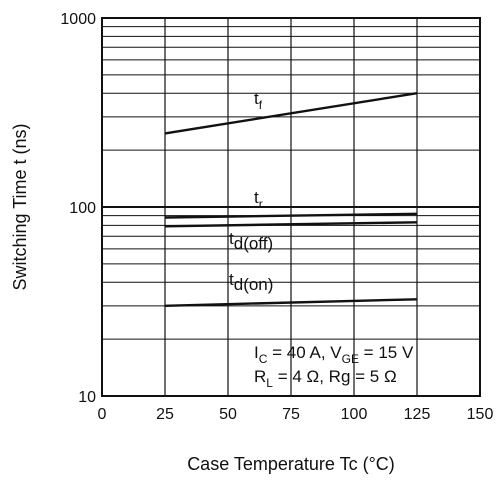 Image resolution: width=496 pixels, height=480 pixels. Describe the element at coordinates (291, 302) in the screenshot. I see `series-line-td-on` at that location.